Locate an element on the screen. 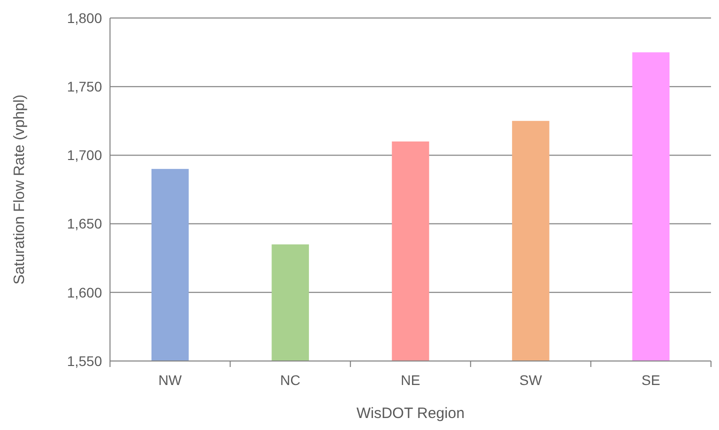 The width and height of the screenshot is (719, 430). x-tick-label: NW is located at coordinates (170, 380).